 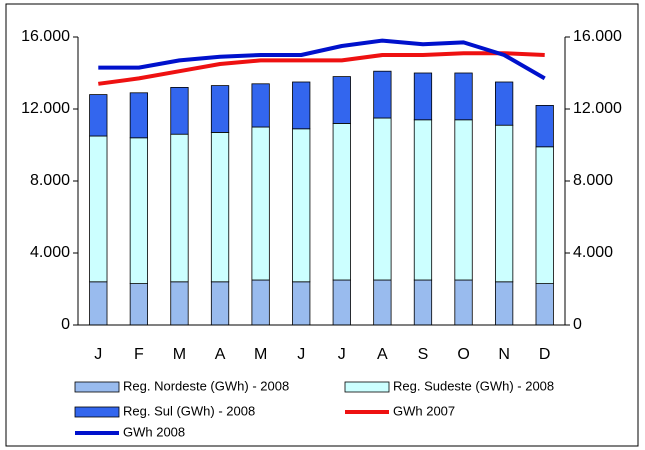 What do you see at coordinates (154, 431) in the screenshot?
I see `legend-label: GWh 2008` at bounding box center [154, 431].